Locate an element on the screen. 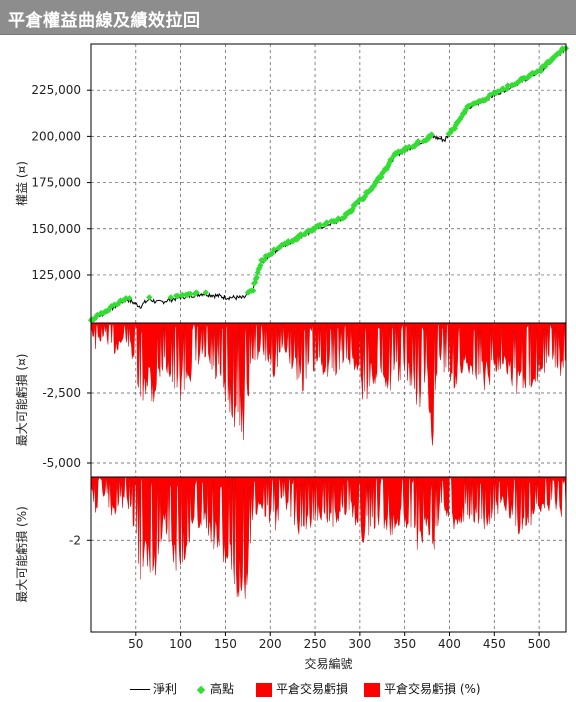 The height and width of the screenshot is (702, 576). legend-dot-swatch is located at coordinates (201, 689).